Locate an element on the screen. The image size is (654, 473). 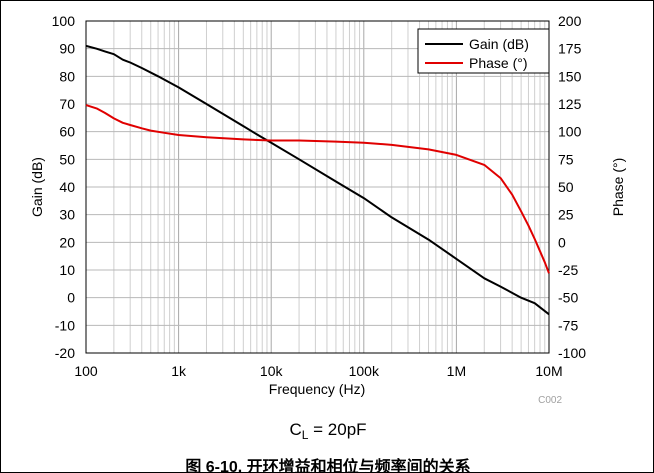
y-tick-label-right: 175 is located at coordinates (570, 49).